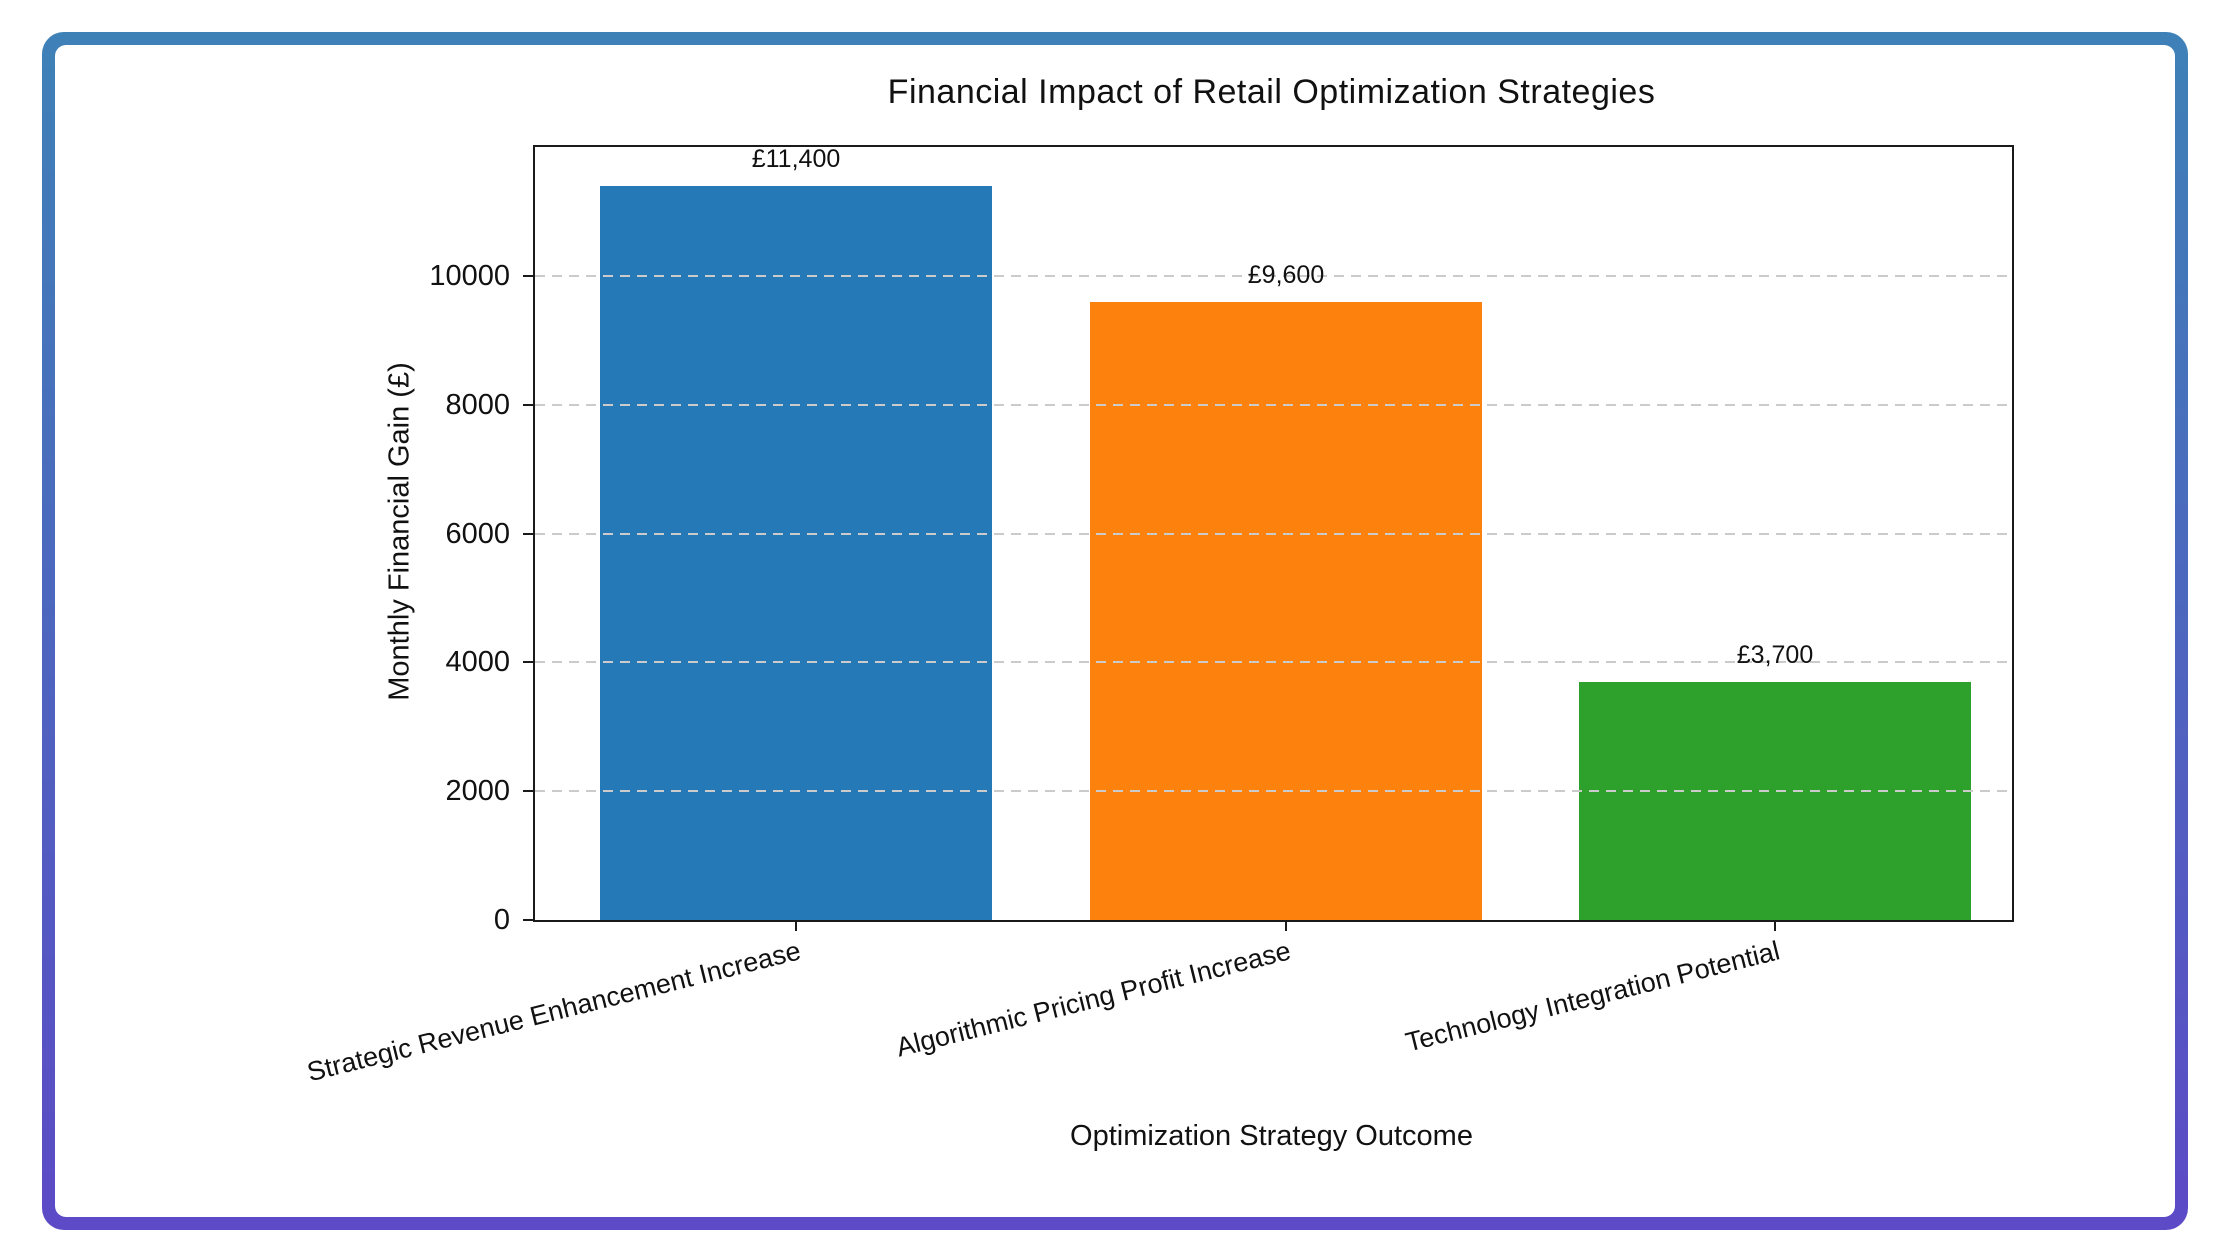  Describe the element at coordinates (796, 158) in the screenshot. I see `bar-value-label: £11,400` at that location.